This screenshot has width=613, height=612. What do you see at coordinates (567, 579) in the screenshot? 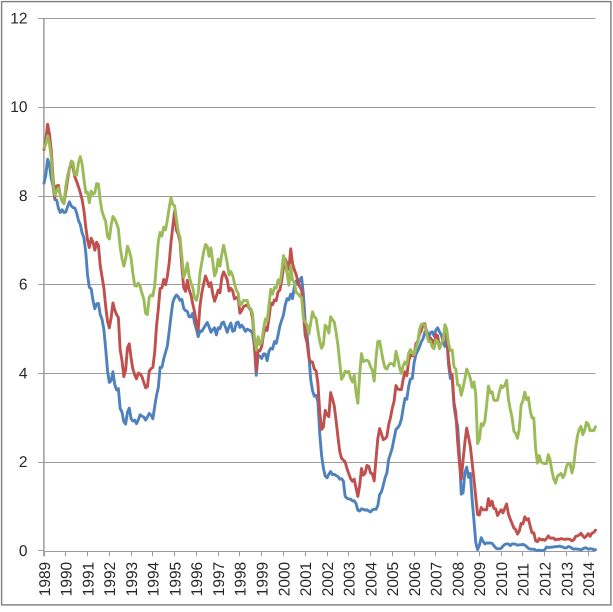
I see `svg-text: 2013` at bounding box center [567, 579].